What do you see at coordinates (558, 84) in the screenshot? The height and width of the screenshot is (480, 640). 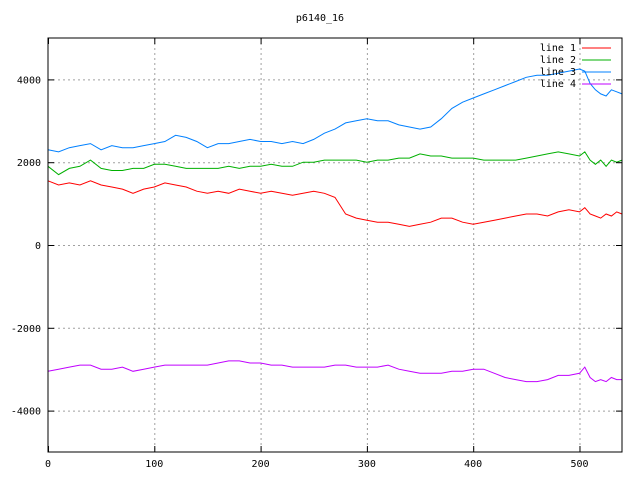 I see `legend-label: line 4` at bounding box center [558, 84].